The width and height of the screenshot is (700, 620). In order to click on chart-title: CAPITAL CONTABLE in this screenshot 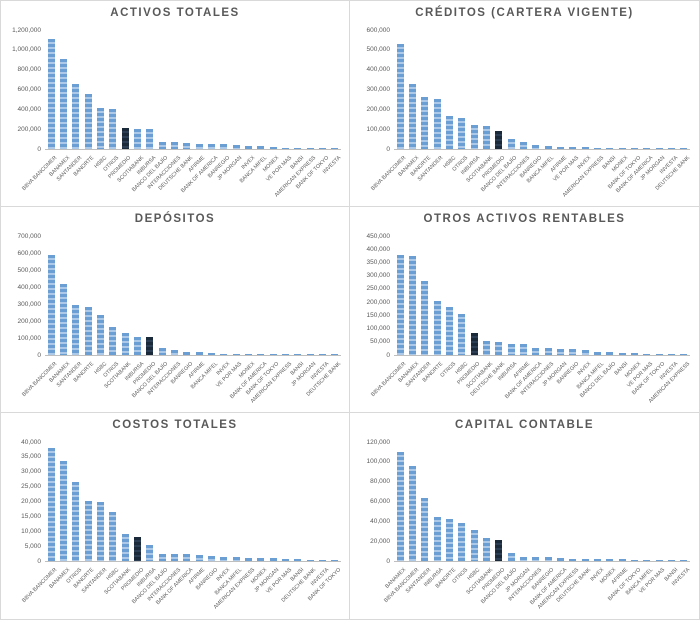, I will do `click(524, 425)`.